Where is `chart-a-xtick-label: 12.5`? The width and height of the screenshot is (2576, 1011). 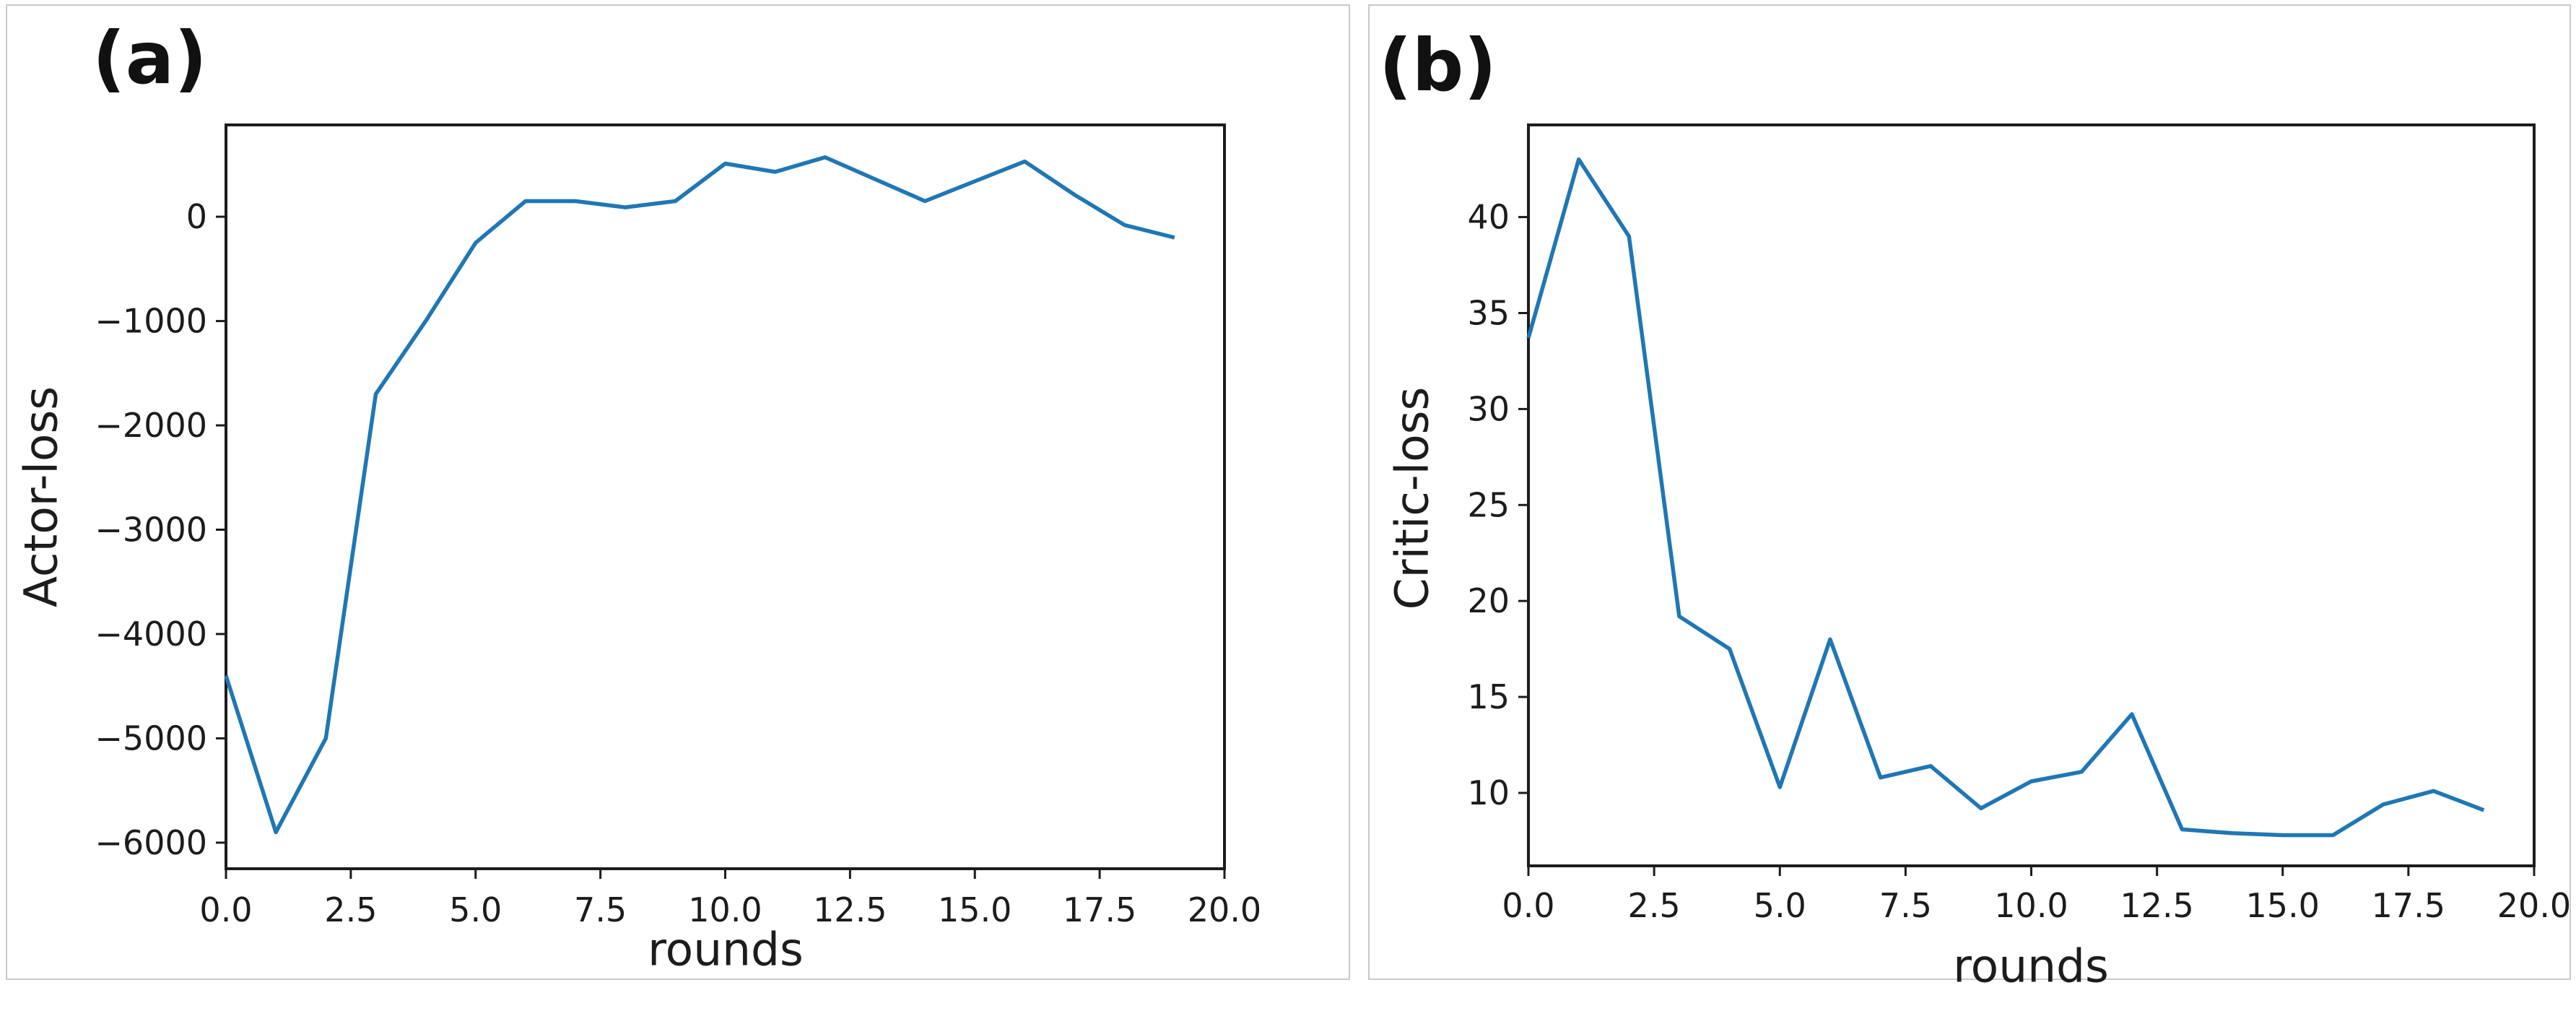
chart-a-xtick-label: 12.5 is located at coordinates (850, 909).